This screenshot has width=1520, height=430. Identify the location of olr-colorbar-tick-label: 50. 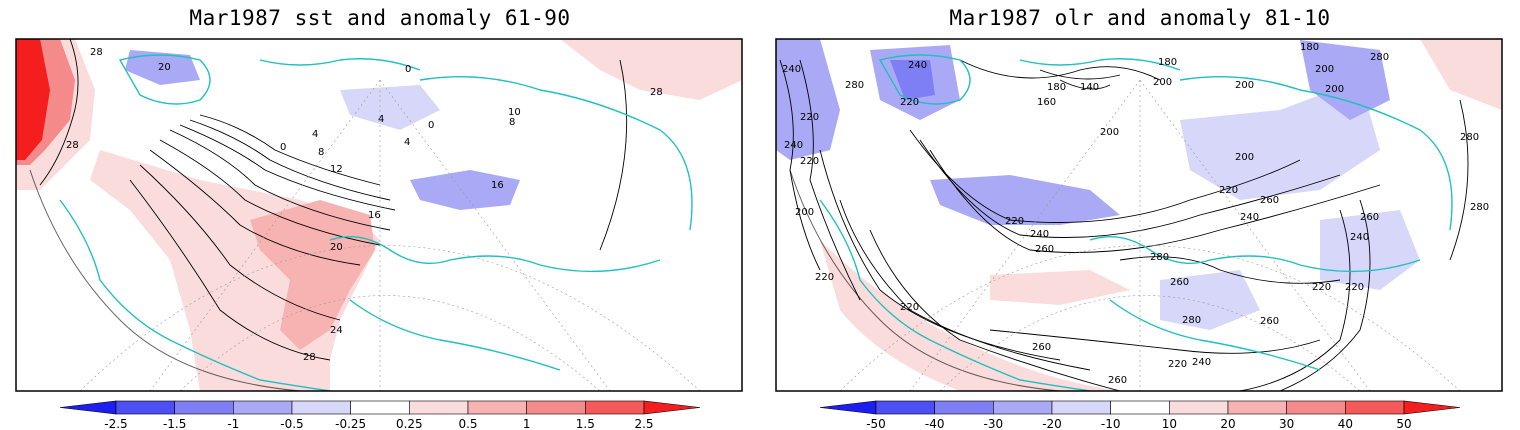
(1403, 423).